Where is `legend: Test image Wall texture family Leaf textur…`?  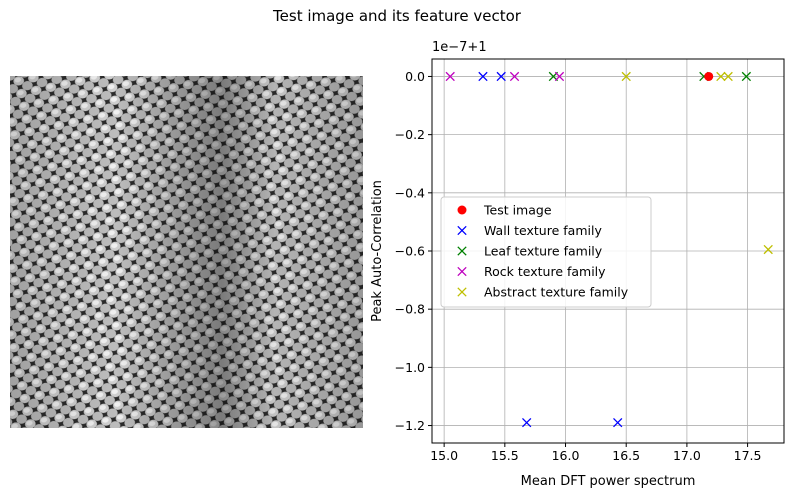 legend: Test image Wall texture family Leaf textur… is located at coordinates (546, 252).